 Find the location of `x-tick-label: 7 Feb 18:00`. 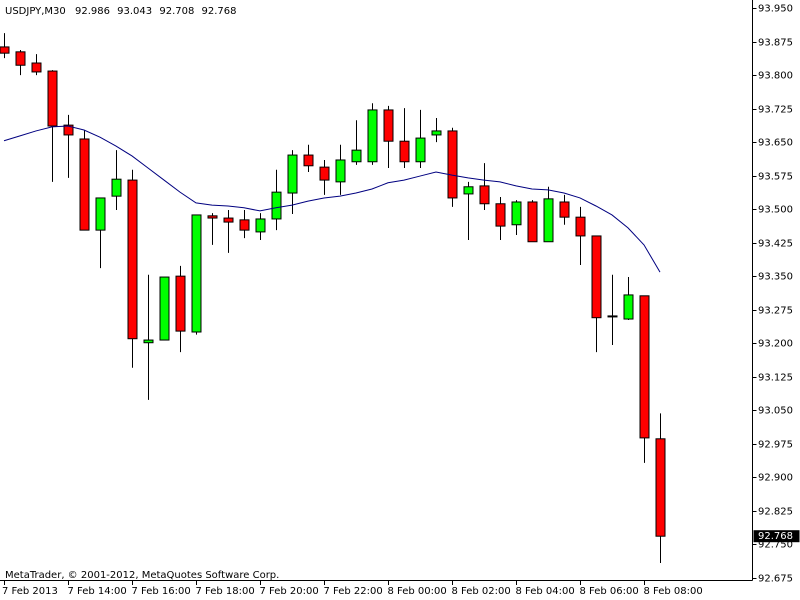

x-tick-label: 7 Feb 18:00 is located at coordinates (225, 591).